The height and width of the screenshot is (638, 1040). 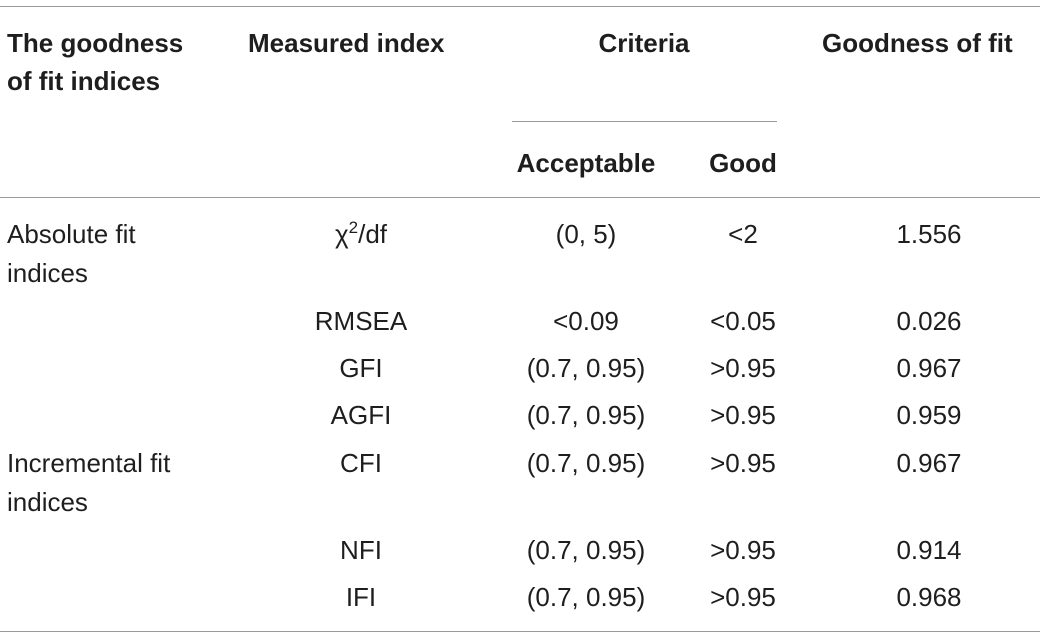 What do you see at coordinates (361, 463) in the screenshot?
I see `cell-measured-index: CFI` at bounding box center [361, 463].